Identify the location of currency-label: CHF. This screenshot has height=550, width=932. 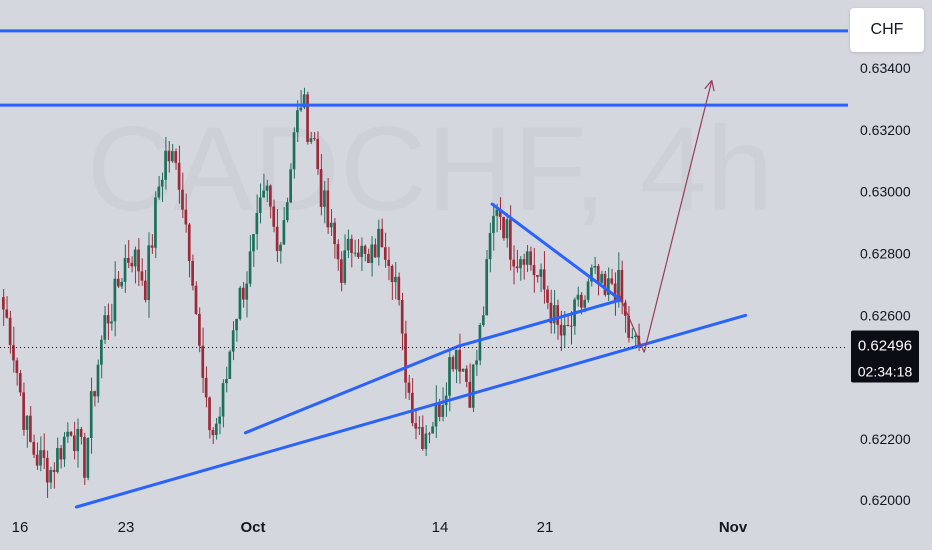
(887, 29).